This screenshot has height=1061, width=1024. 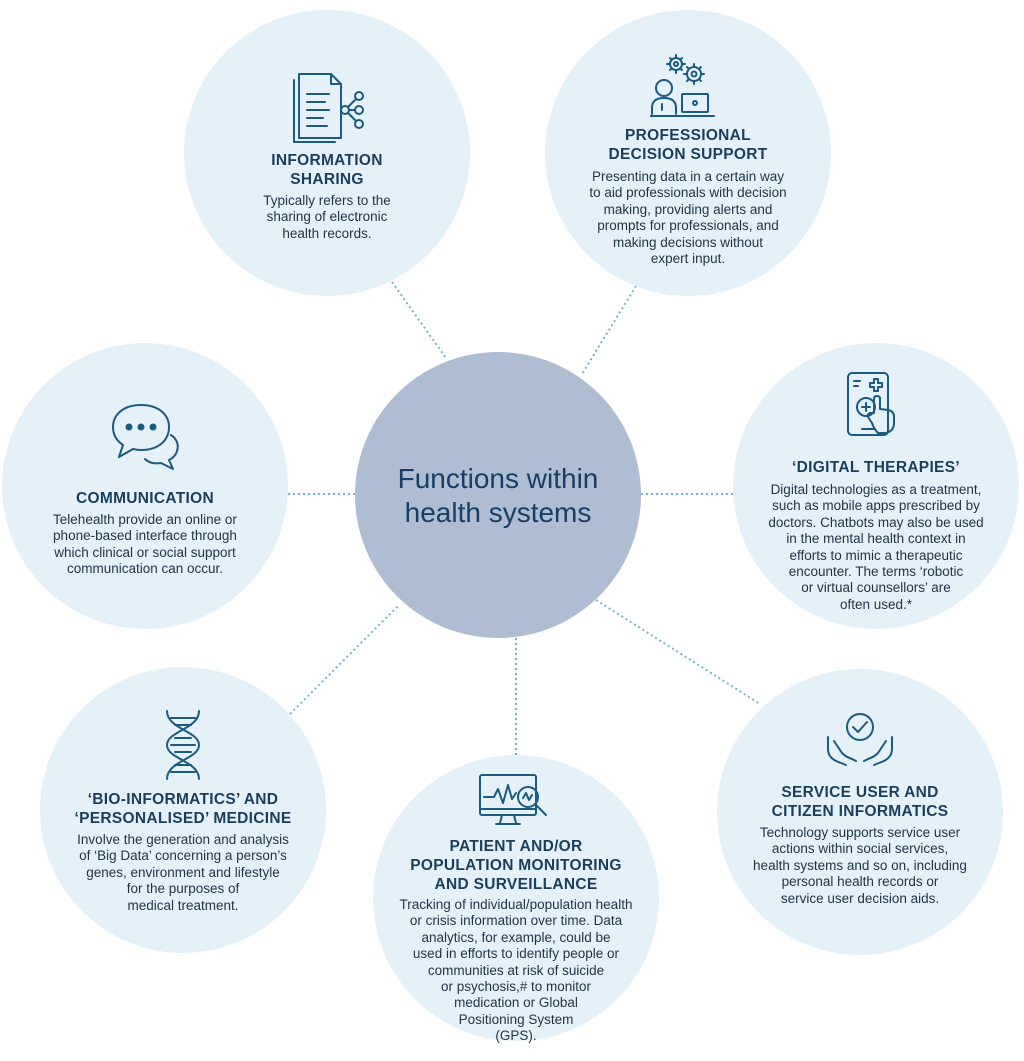 What do you see at coordinates (876, 467) in the screenshot?
I see `node-title: ‘DIGITAL THERAPIES’` at bounding box center [876, 467].